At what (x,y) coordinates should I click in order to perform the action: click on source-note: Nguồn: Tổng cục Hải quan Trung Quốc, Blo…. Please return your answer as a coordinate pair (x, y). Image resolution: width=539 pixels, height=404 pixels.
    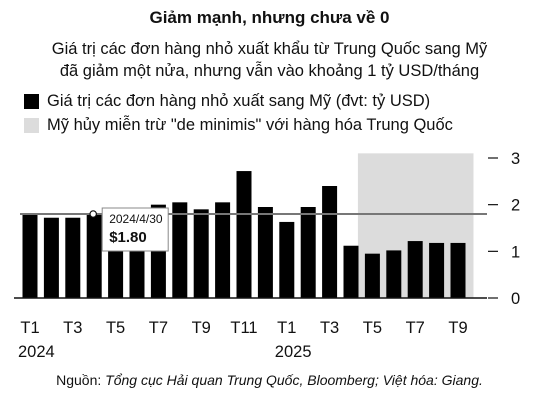
    Looking at the image, I should click on (269, 380).